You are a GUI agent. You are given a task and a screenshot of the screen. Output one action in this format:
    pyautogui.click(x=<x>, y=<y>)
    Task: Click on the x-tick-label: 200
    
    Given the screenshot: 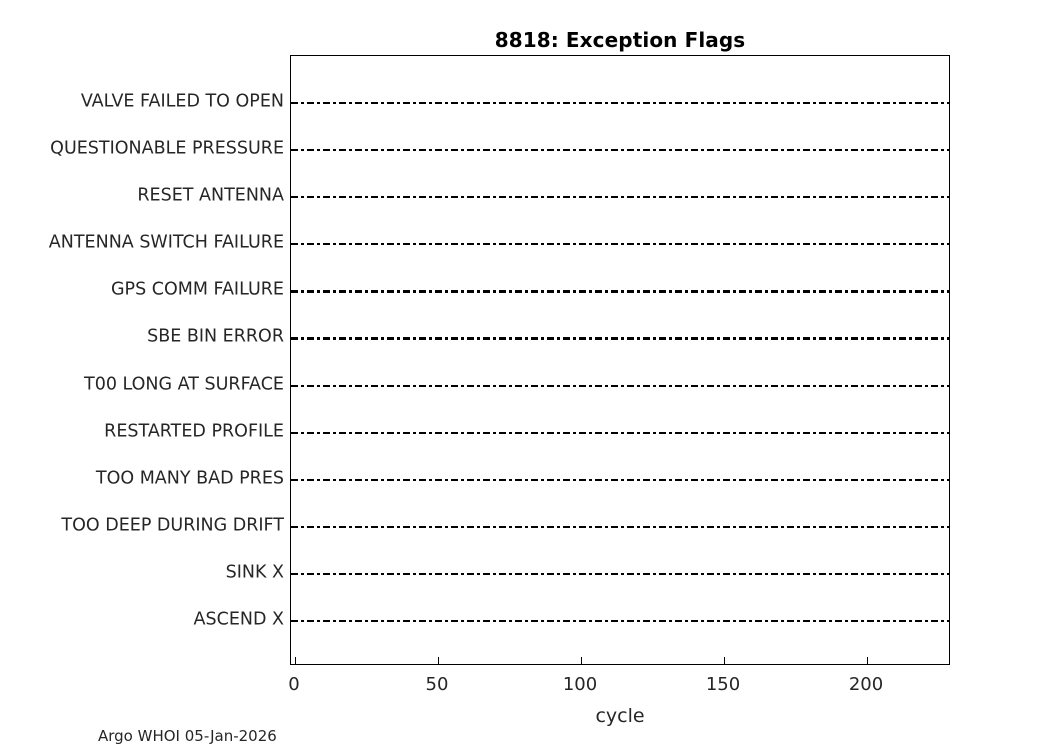 What is the action you would take?
    pyautogui.click(x=866, y=684)
    